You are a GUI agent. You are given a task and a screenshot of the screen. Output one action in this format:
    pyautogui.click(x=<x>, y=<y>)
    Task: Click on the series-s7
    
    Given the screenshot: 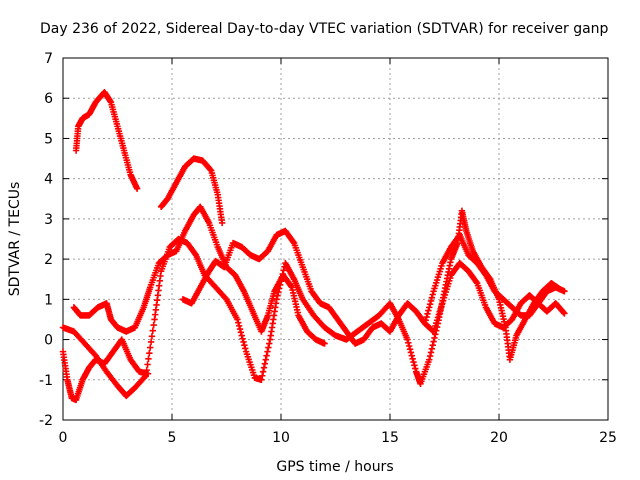 What is the action you would take?
    pyautogui.click(x=494, y=279)
    